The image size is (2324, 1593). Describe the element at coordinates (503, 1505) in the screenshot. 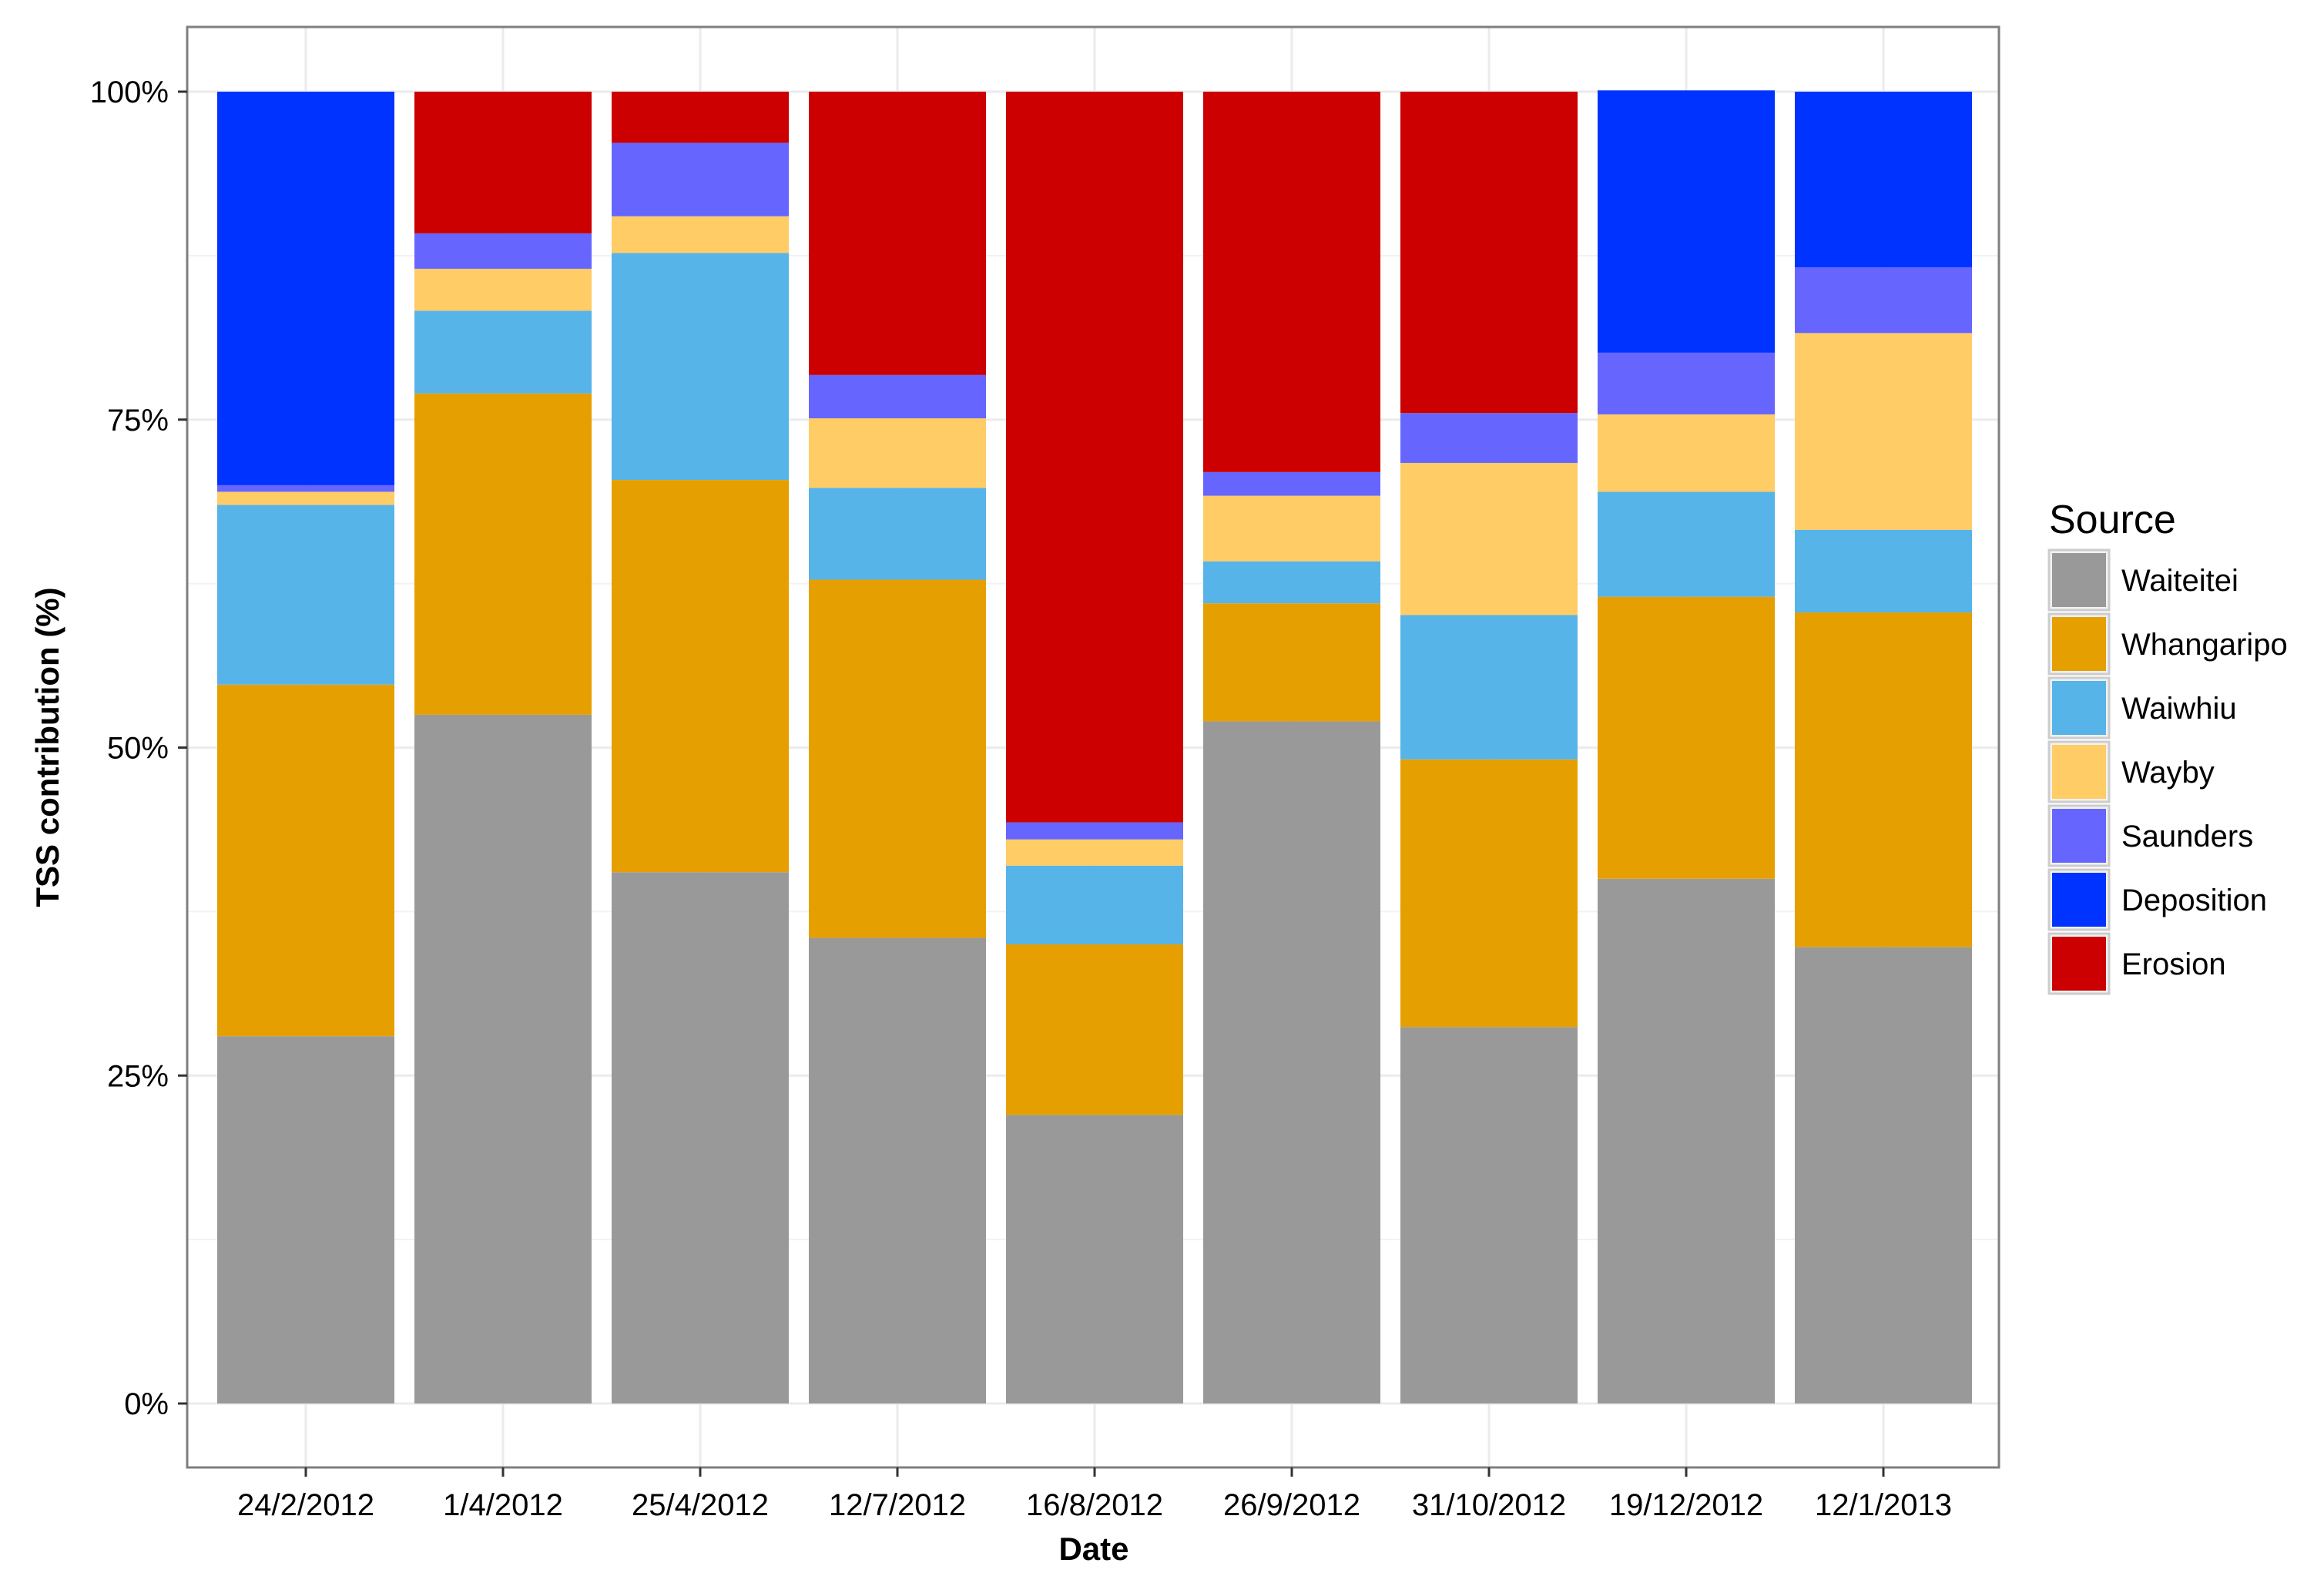

I see `x-tick-label: 1/4/2012` at that location.